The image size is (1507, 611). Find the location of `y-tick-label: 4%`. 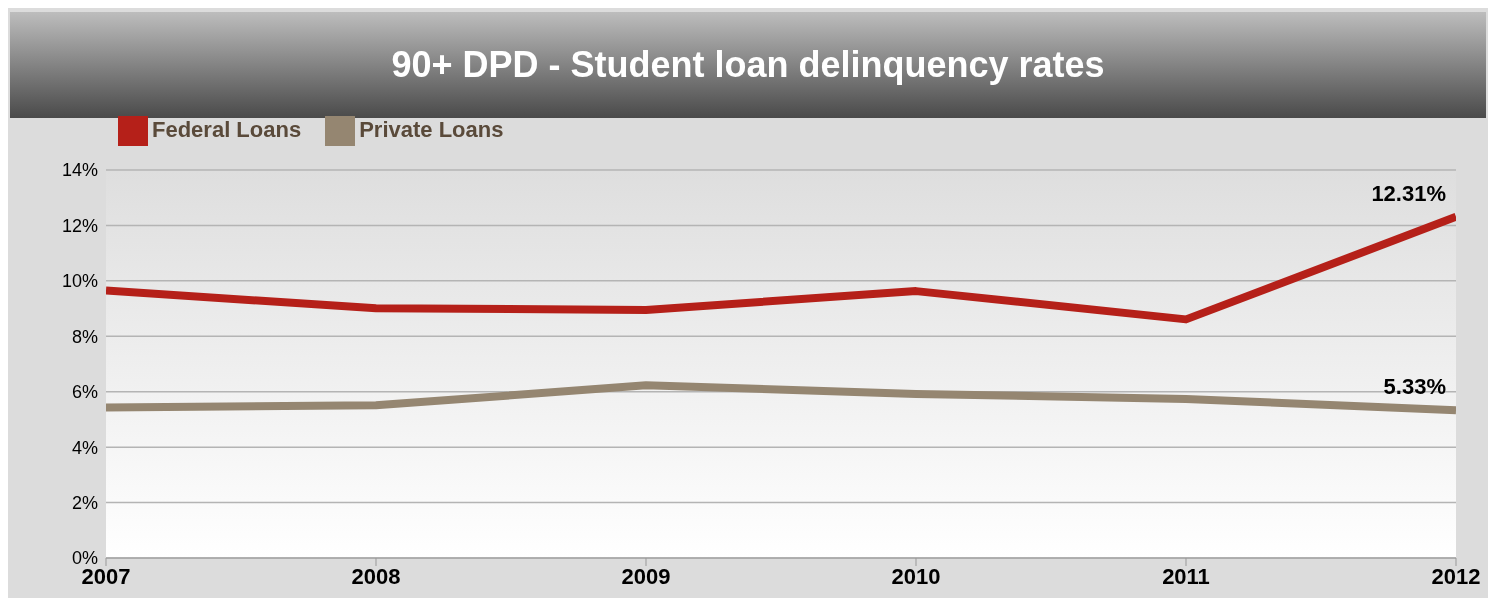

y-tick-label: 4% is located at coordinates (84, 447).